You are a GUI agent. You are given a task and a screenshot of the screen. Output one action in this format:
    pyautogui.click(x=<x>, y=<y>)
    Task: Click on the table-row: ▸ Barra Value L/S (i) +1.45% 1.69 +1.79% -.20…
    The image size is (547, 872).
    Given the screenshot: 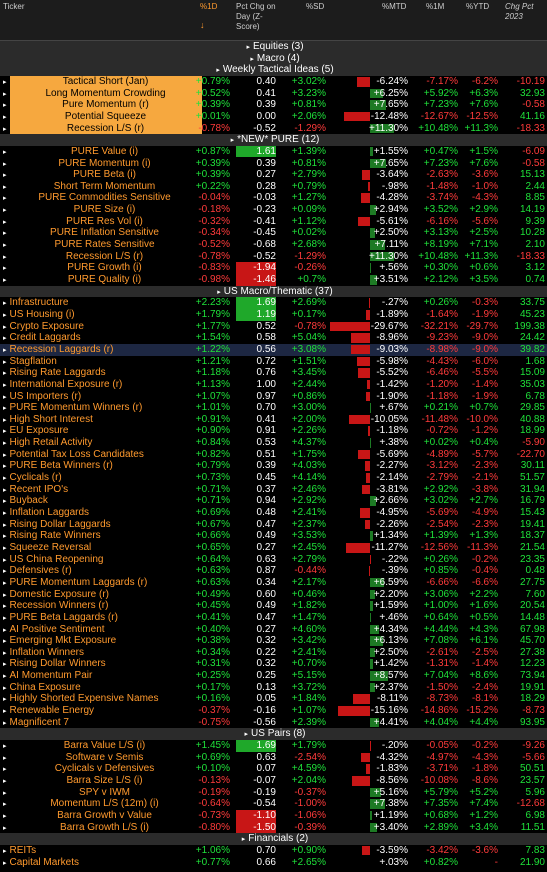 What is the action you would take?
    pyautogui.click(x=273, y=746)
    